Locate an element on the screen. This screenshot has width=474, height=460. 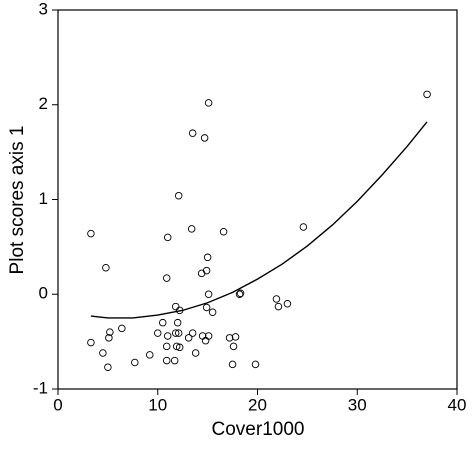
x-tick-label: 20 is located at coordinates (257, 404).